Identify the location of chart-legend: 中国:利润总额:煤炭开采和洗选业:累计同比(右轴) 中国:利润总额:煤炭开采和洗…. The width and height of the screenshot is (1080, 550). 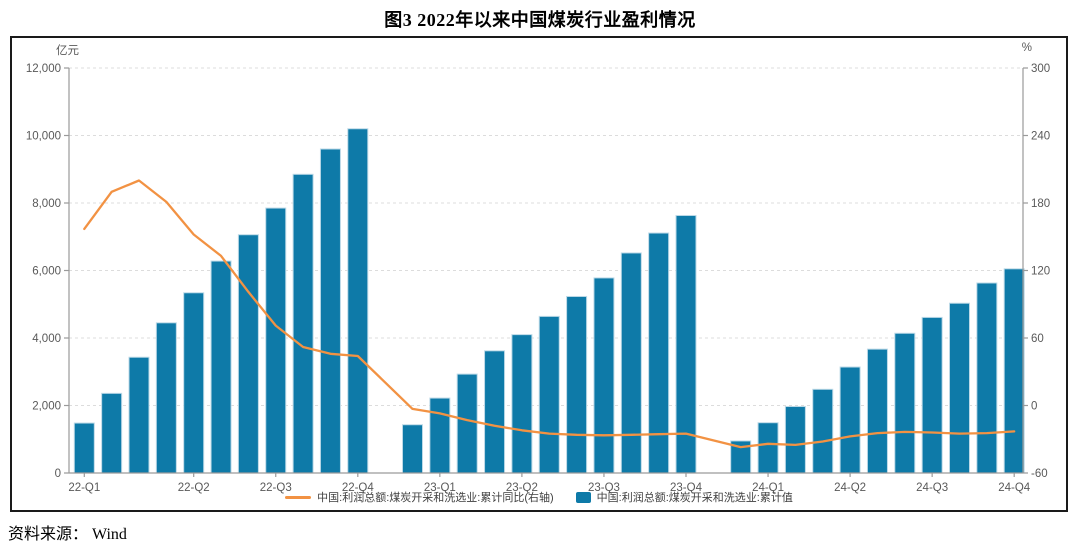
(539, 497).